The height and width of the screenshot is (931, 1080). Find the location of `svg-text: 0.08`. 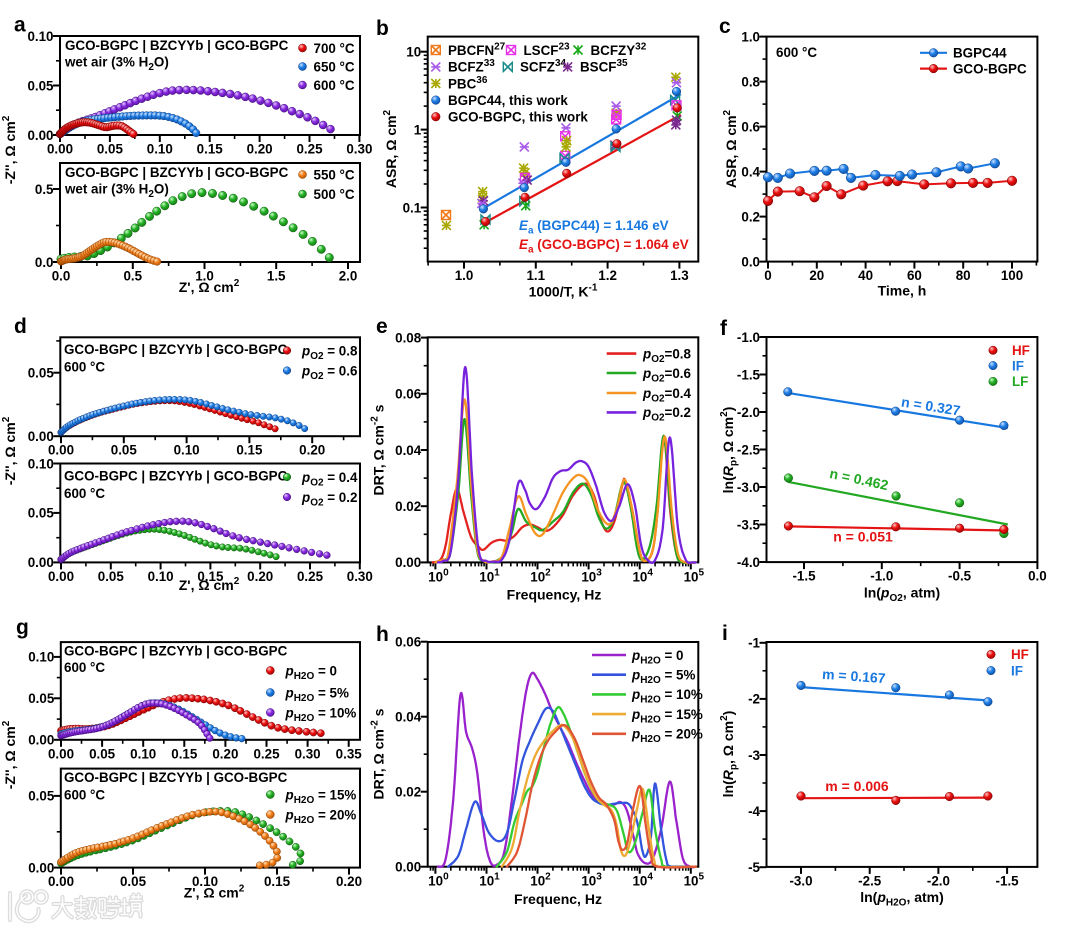

svg-text: 0.08 is located at coordinates (408, 337).